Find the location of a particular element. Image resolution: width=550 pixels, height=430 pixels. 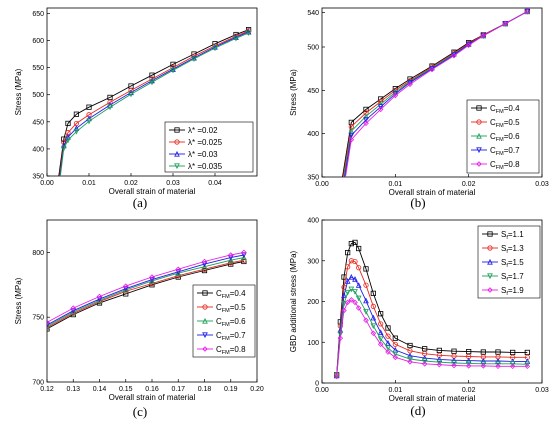

x-tick-label: 0.18 is located at coordinates (205, 389).